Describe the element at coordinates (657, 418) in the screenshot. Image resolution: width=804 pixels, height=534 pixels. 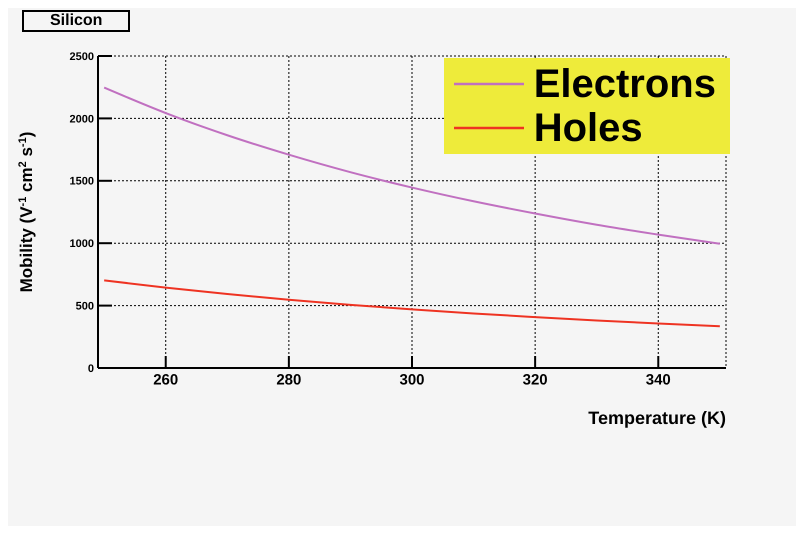
I see `x-axis-title: Temperature (K)` at that location.